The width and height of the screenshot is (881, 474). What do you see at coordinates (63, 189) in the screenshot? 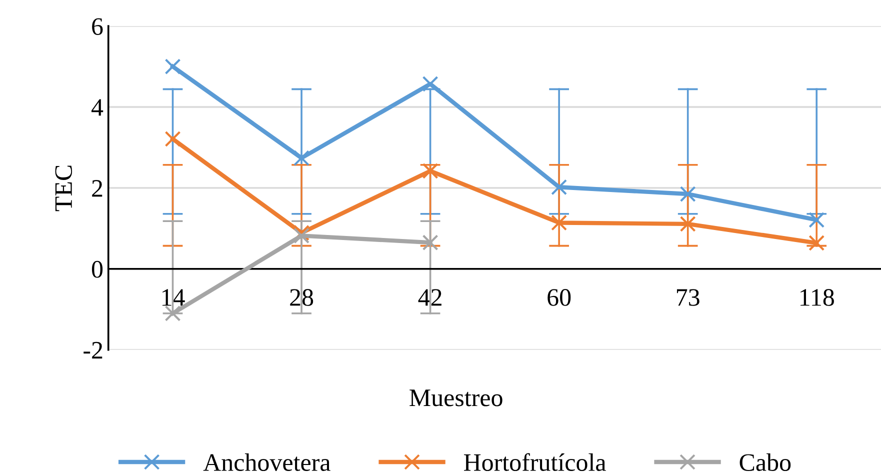
I see `y-axis-title: TEC` at bounding box center [63, 189].